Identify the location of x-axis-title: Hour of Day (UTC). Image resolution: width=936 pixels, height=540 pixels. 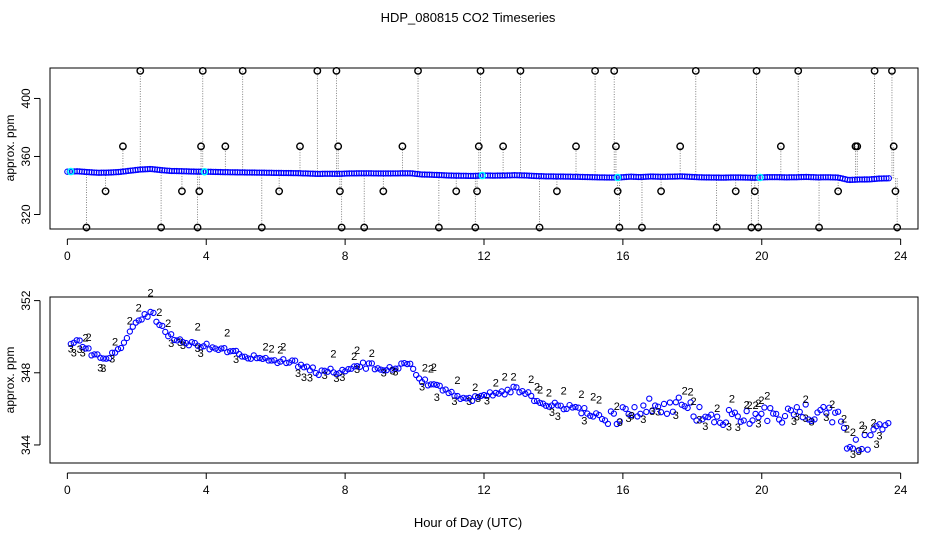
(468, 522).